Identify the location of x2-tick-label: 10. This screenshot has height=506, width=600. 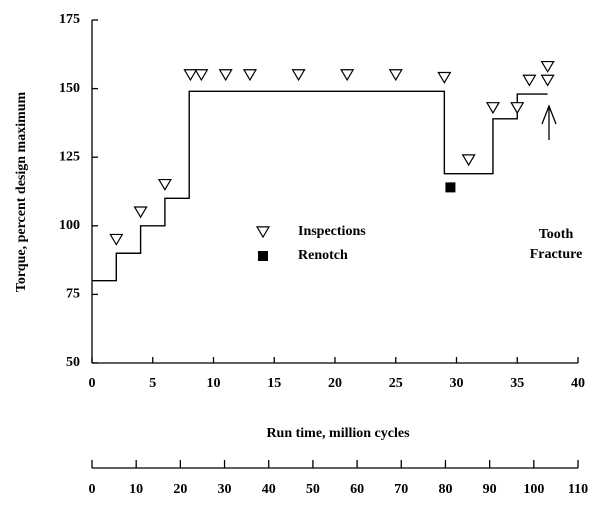
(136, 489).